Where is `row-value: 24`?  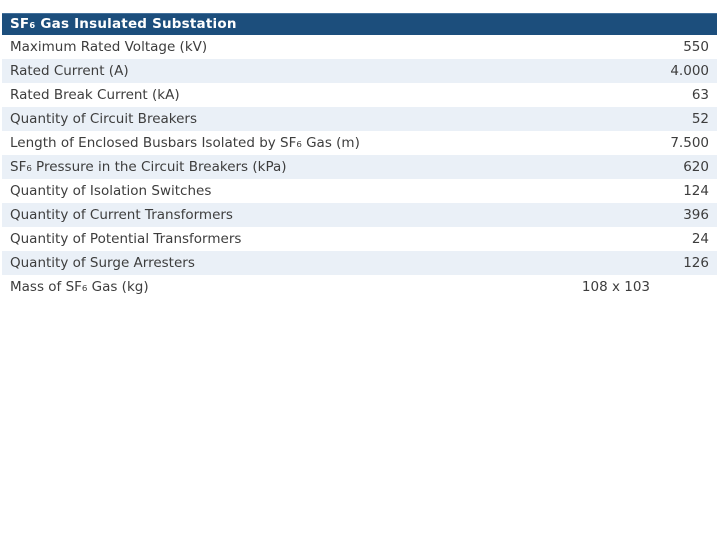
row-value: 24 is located at coordinates (700, 239).